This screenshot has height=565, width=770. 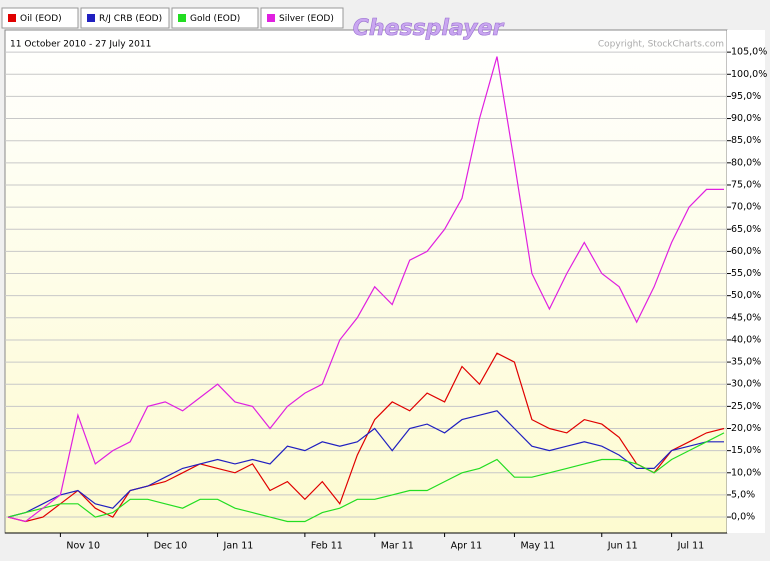 What do you see at coordinates (327, 546) in the screenshot?
I see `x-tick-label: Feb 11` at bounding box center [327, 546].